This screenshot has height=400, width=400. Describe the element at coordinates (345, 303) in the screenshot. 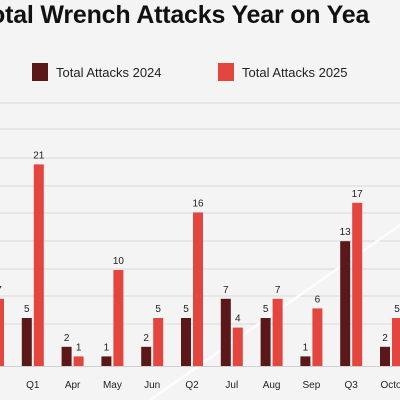

I see `bar-2024-Q3` at that location.